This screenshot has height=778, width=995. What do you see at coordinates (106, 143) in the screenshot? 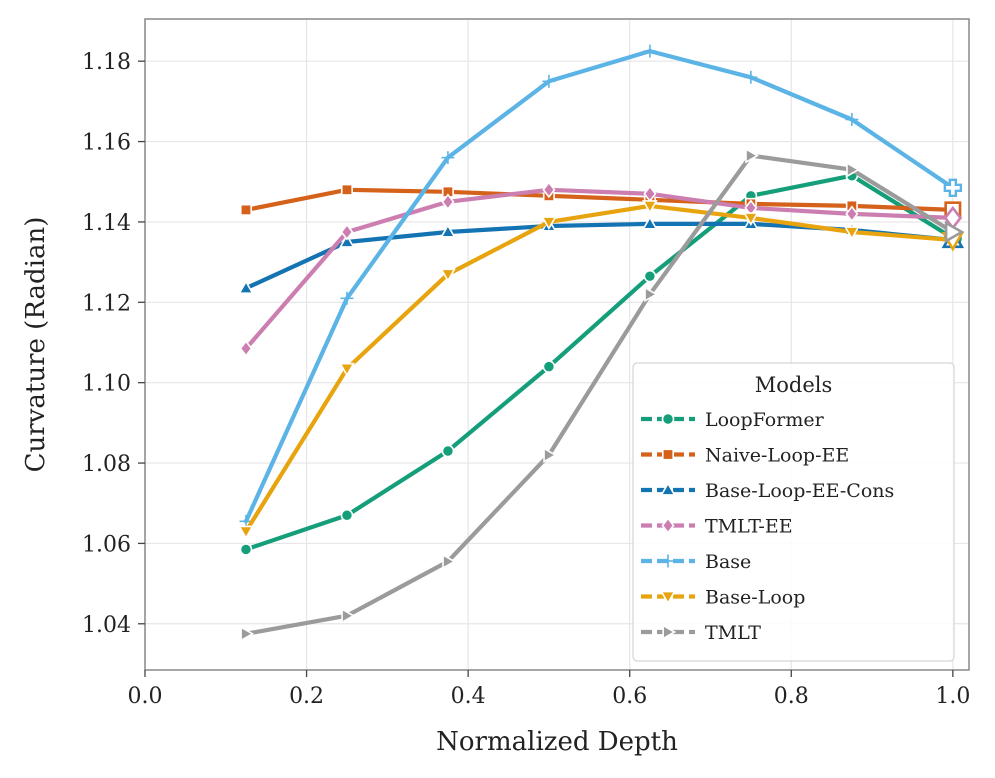
I see `y-tick-label: 1.16` at bounding box center [106, 143].